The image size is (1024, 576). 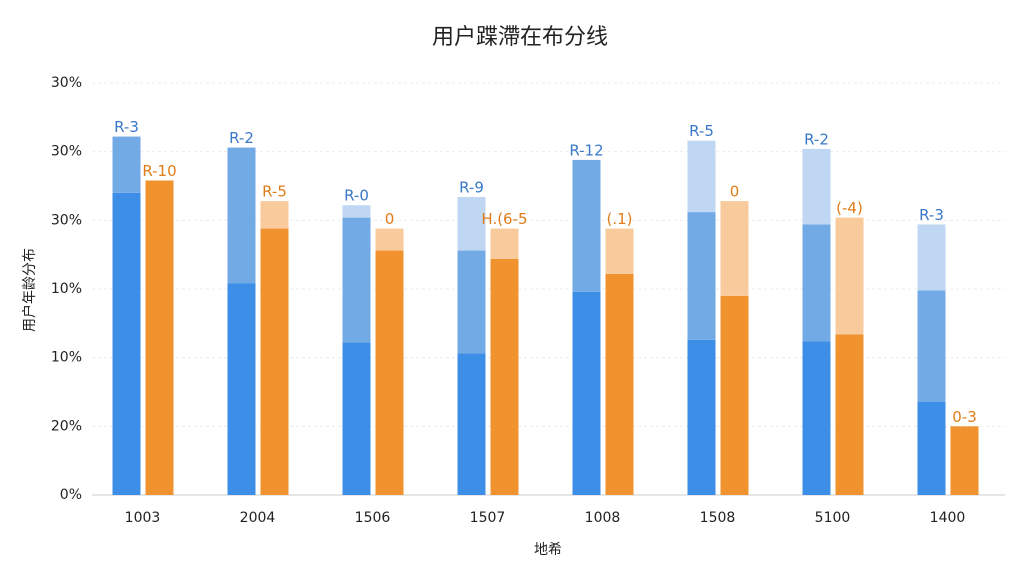 I want to click on data-label: H.(6-5, so click(x=504, y=219).